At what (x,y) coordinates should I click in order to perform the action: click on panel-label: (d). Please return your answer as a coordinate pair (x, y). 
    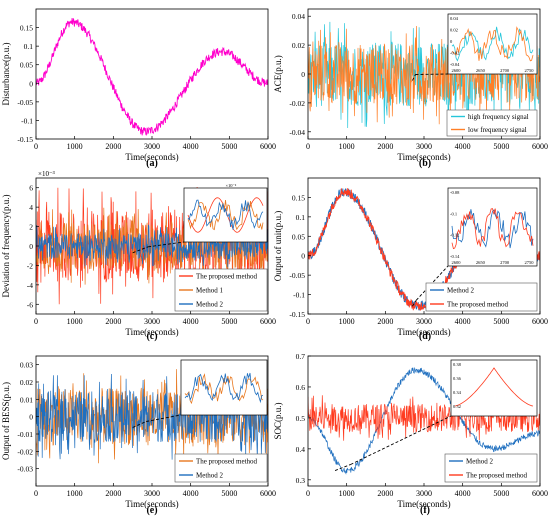
    Looking at the image, I should click on (425, 336).